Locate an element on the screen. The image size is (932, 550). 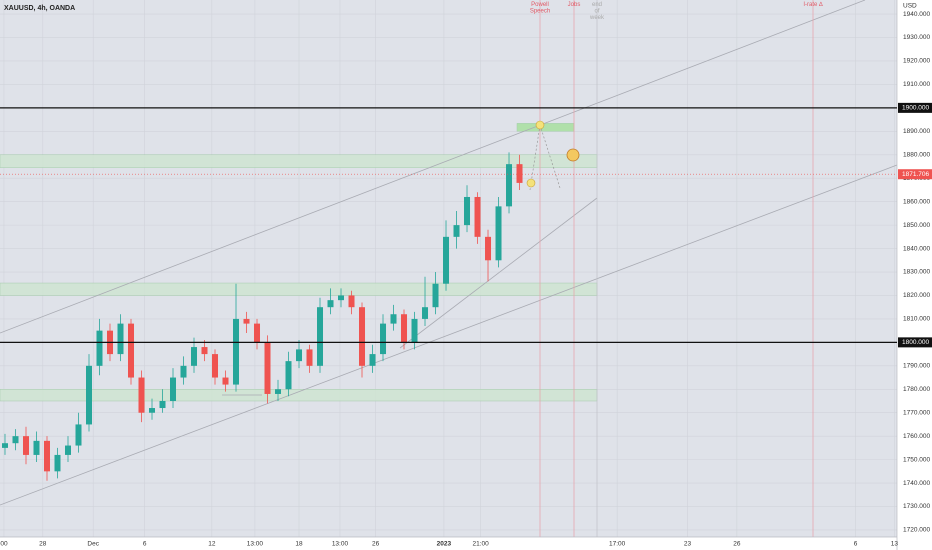
projection is located at coordinates (545, 157).